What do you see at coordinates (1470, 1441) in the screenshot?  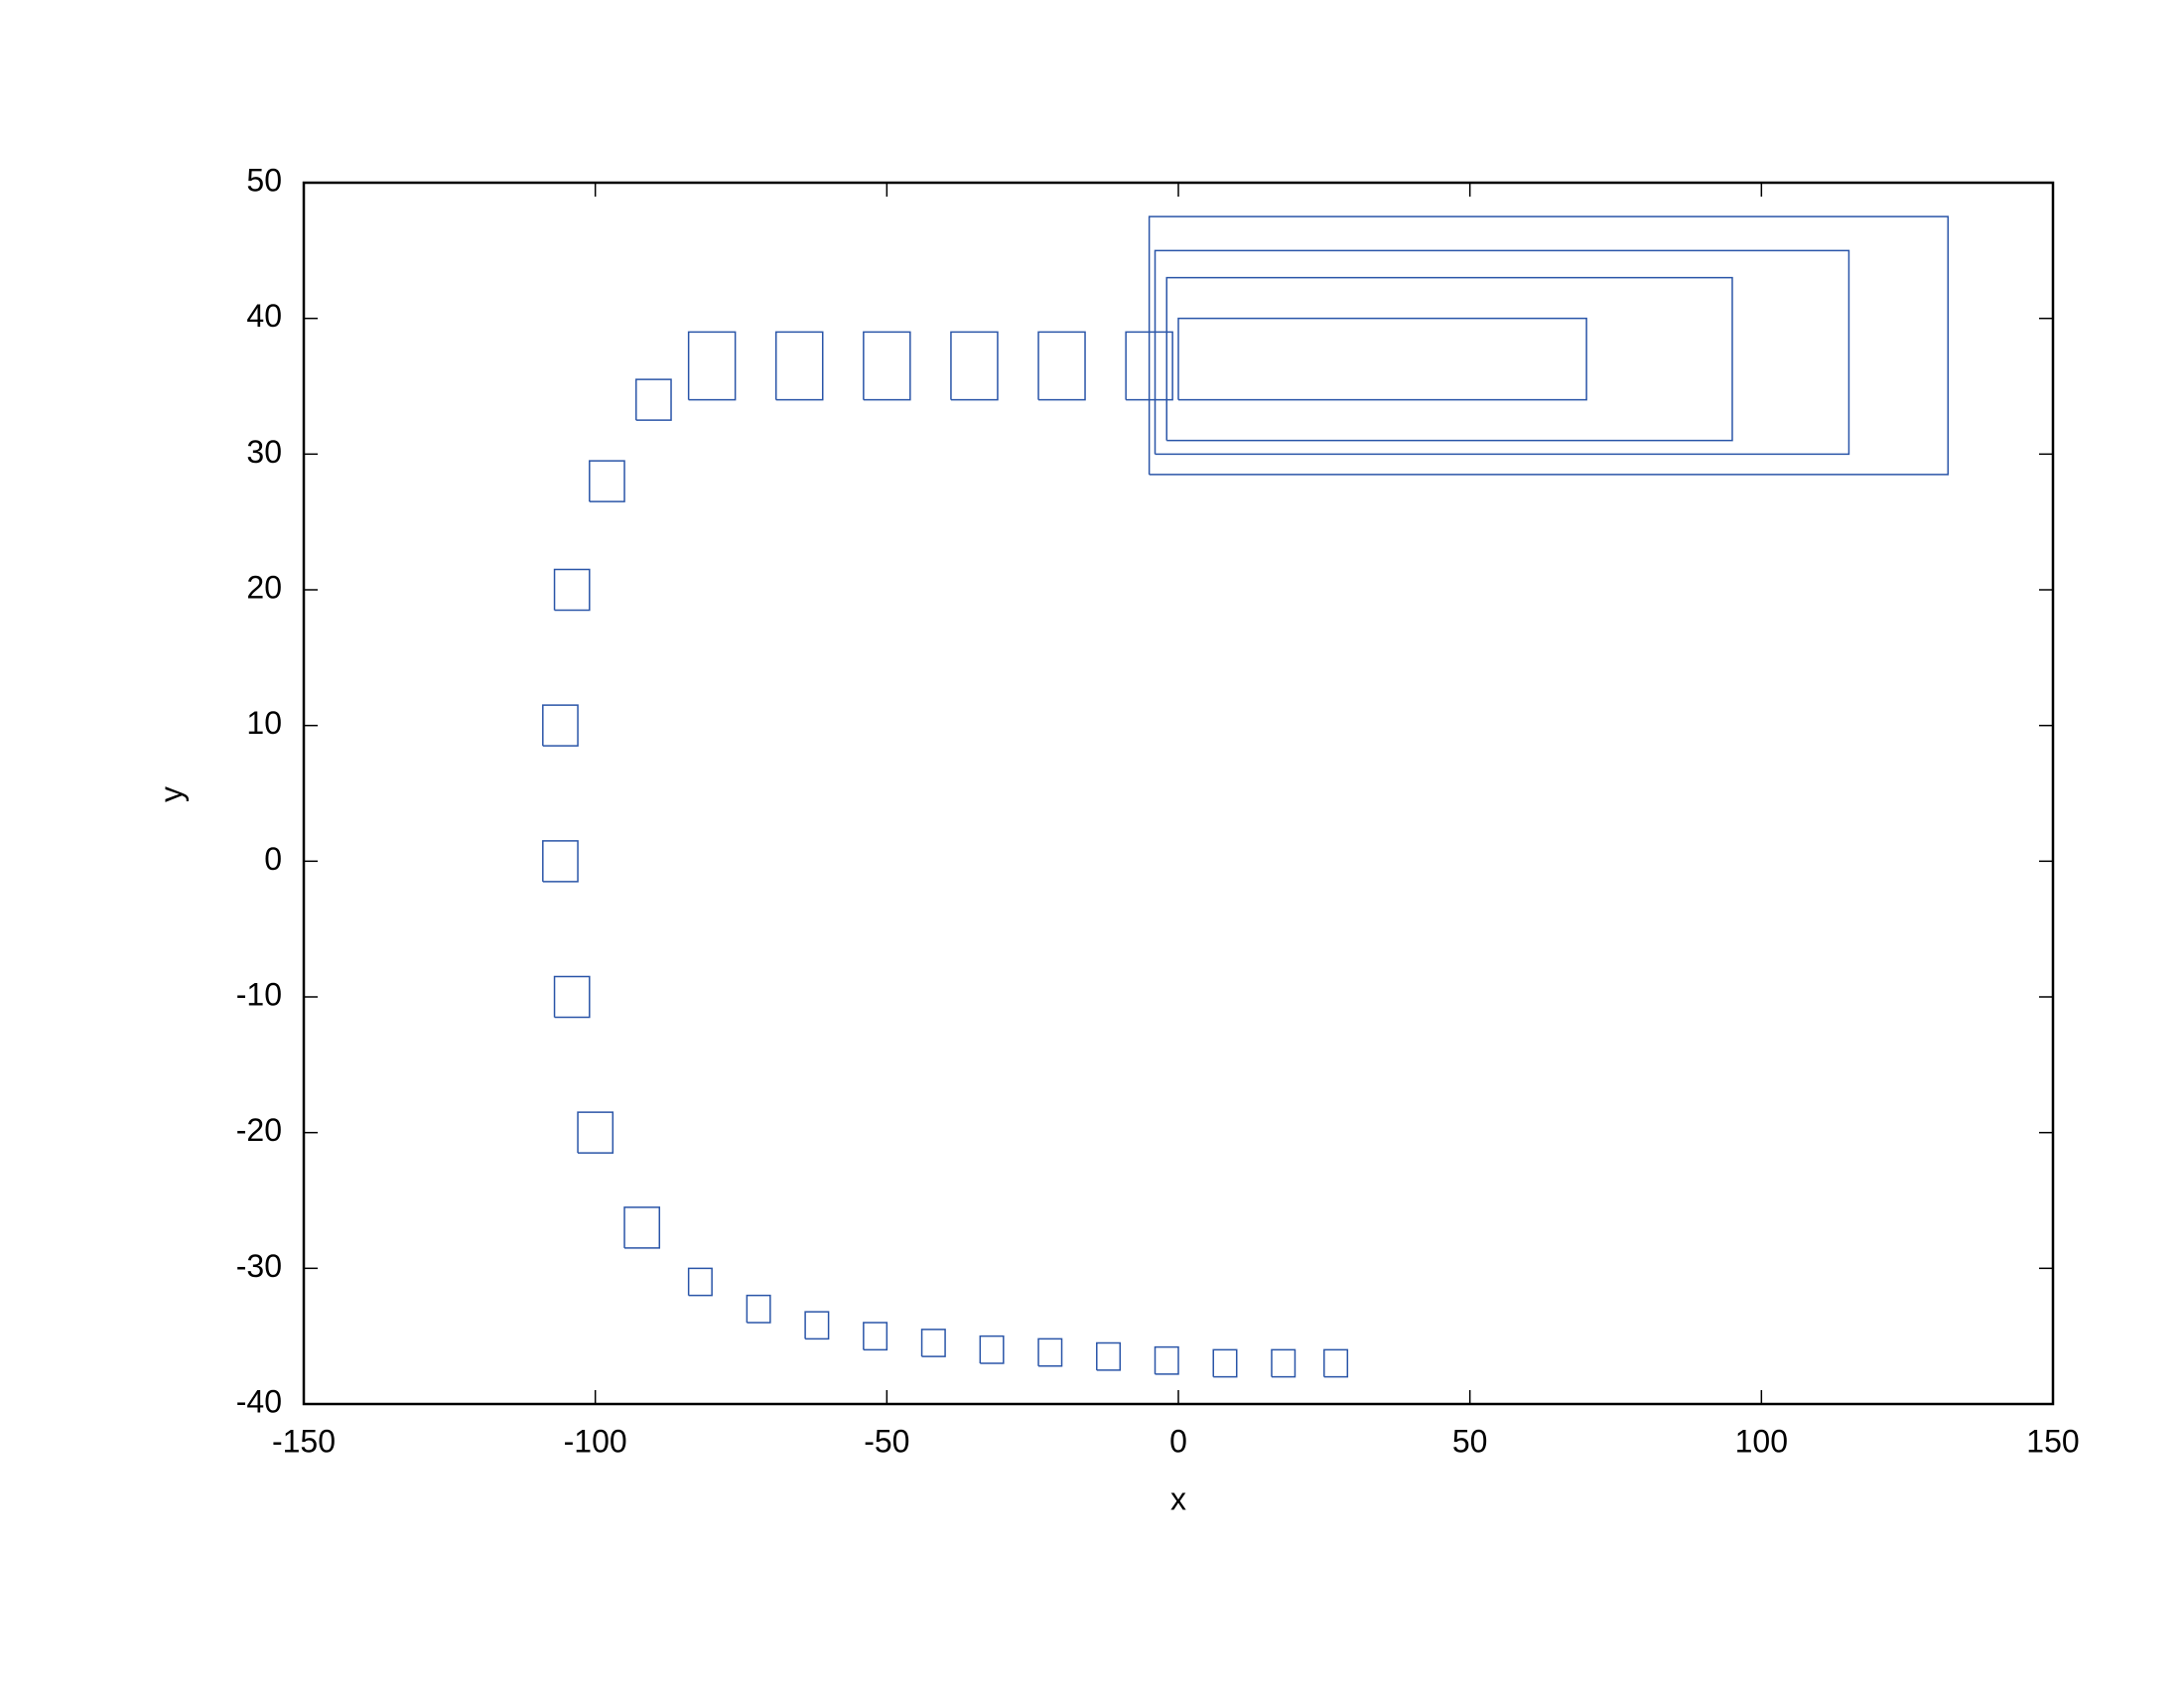 I see `x-tick-label: 50` at bounding box center [1470, 1441].